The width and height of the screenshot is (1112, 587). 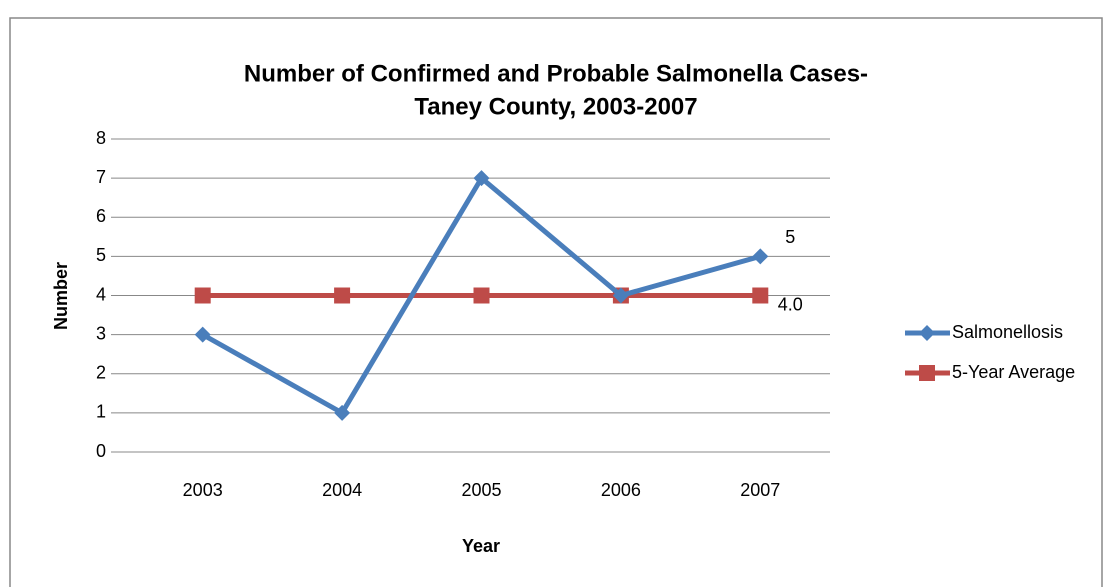 What do you see at coordinates (101, 294) in the screenshot?
I see `y-tick-label: 4` at bounding box center [101, 294].